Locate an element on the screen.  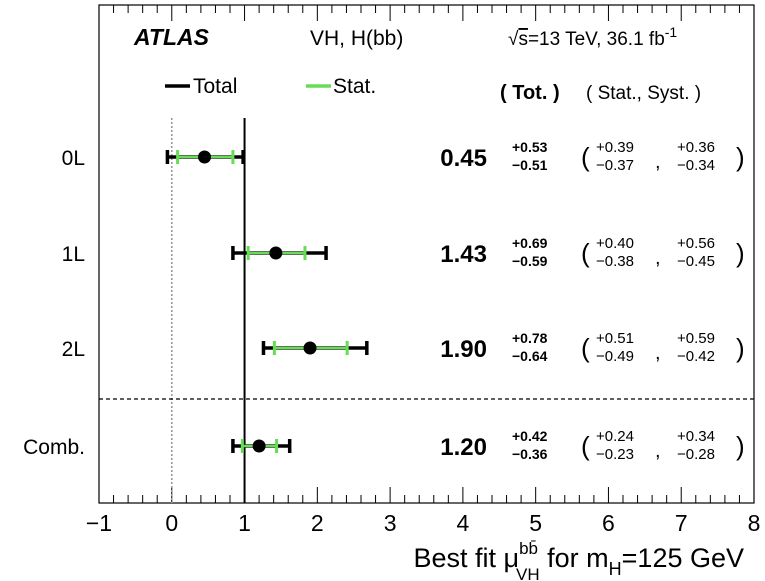
x-tick-label: 4 is located at coordinates (462, 523).